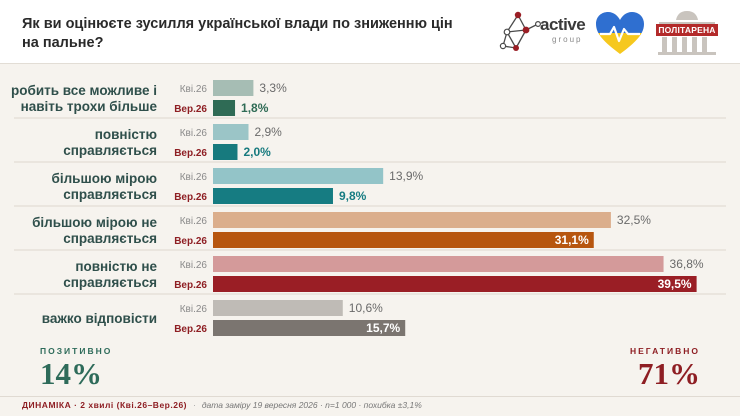 The height and width of the screenshot is (416, 740). Describe the element at coordinates (104, 178) in the screenshot. I see `category-label: більшою мірою` at that location.